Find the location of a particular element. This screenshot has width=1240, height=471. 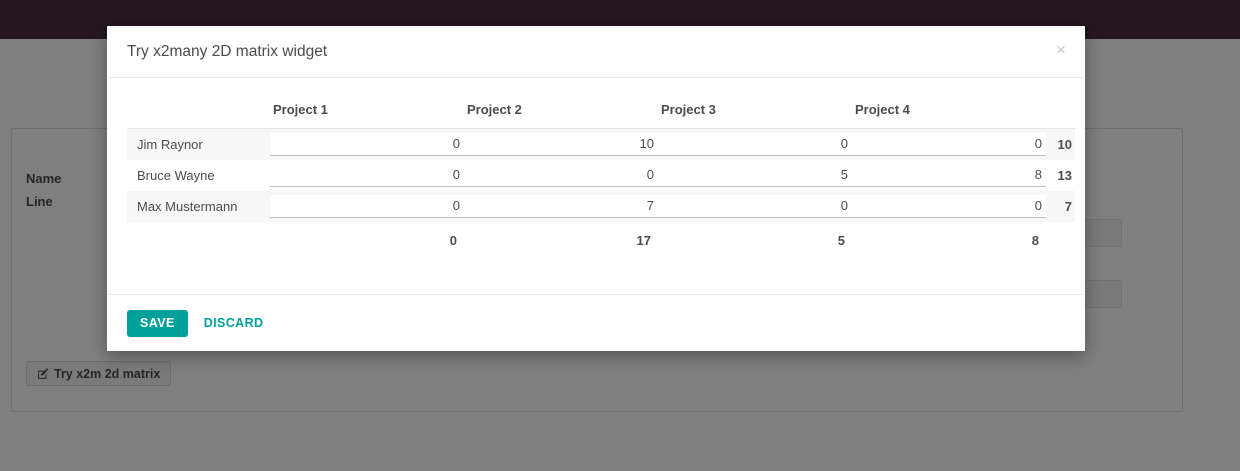

matrix-totals-row: 0 17 5 8 is located at coordinates (601, 238).